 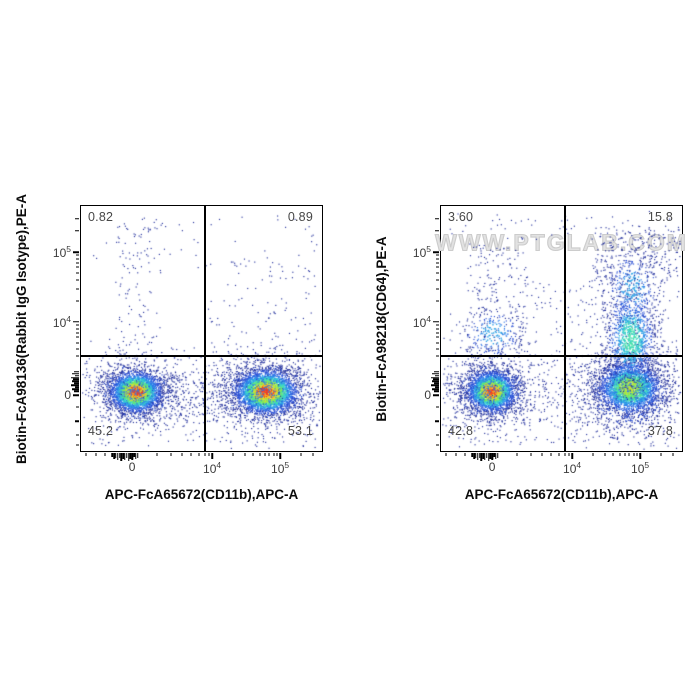 I want to click on quadrant-stat-bottom-left: 42.8, so click(x=461, y=431).